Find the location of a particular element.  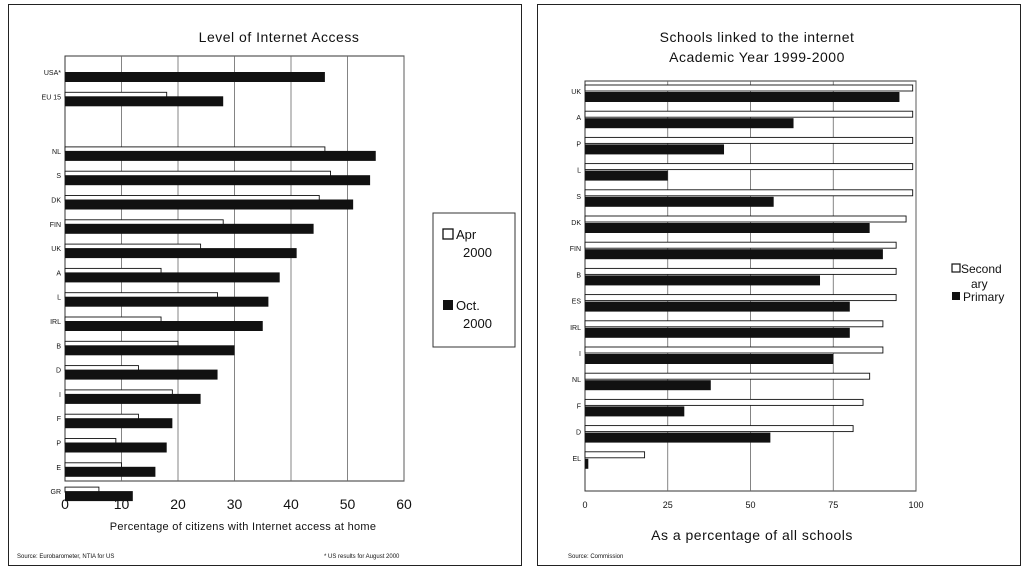

y-category-label: NL is located at coordinates (56, 152).